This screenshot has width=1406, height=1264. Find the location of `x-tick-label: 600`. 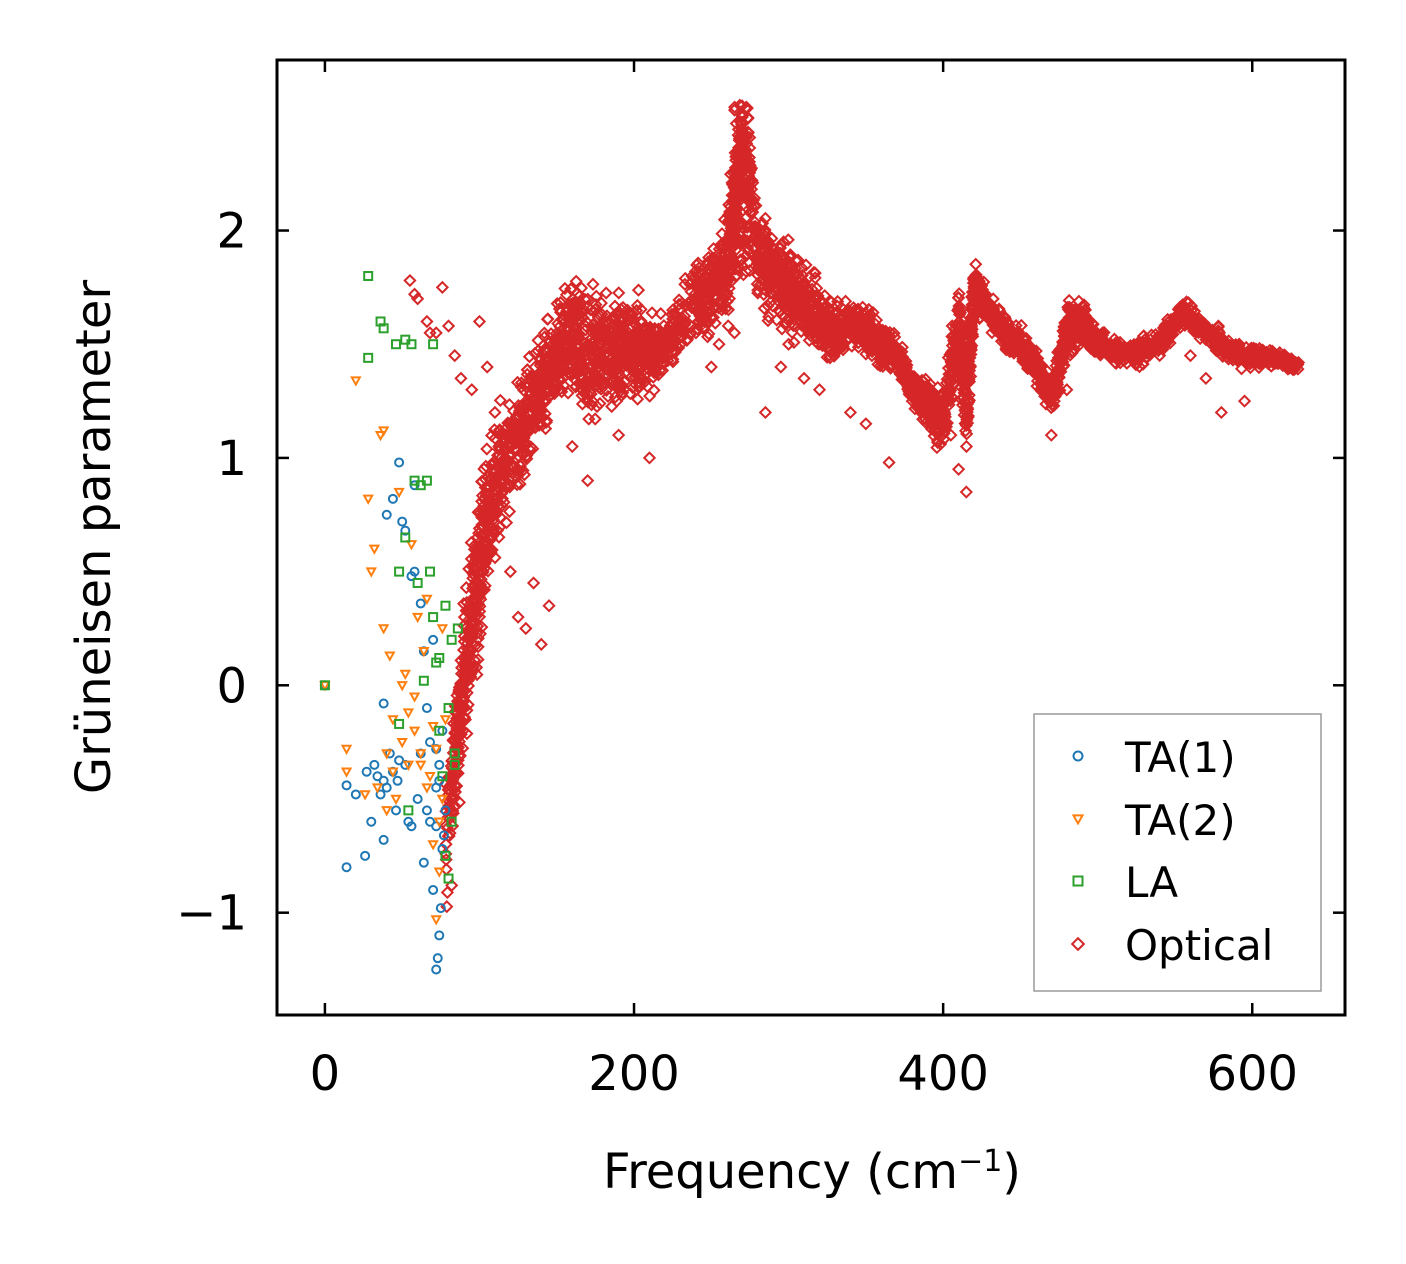

x-tick-label: 600 is located at coordinates (1252, 1074).